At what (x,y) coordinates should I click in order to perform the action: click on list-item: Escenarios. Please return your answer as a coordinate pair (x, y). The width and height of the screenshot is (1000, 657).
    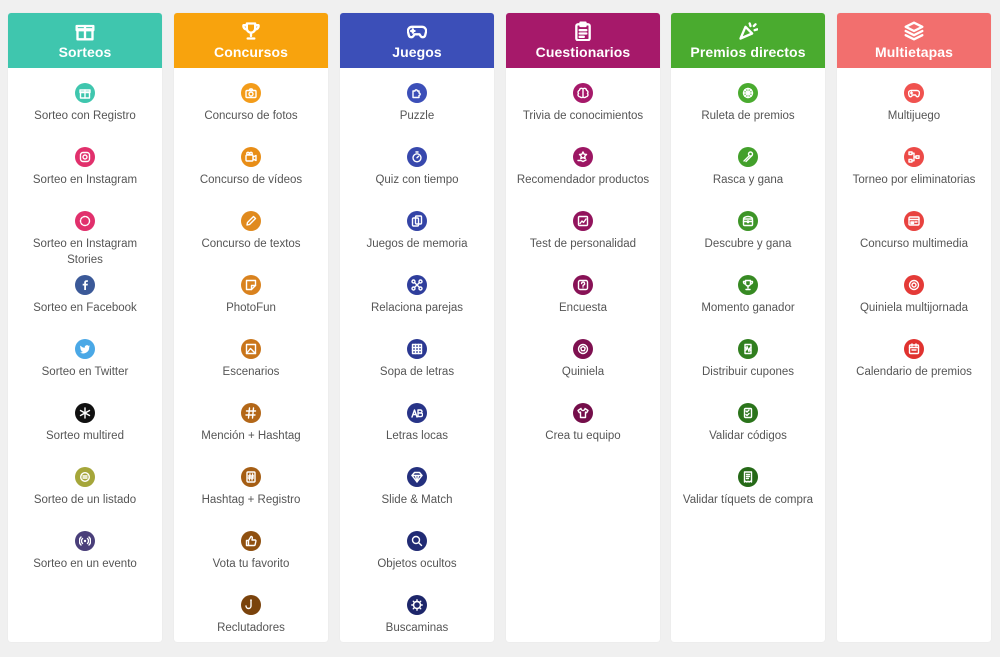
    Looking at the image, I should click on (251, 359).